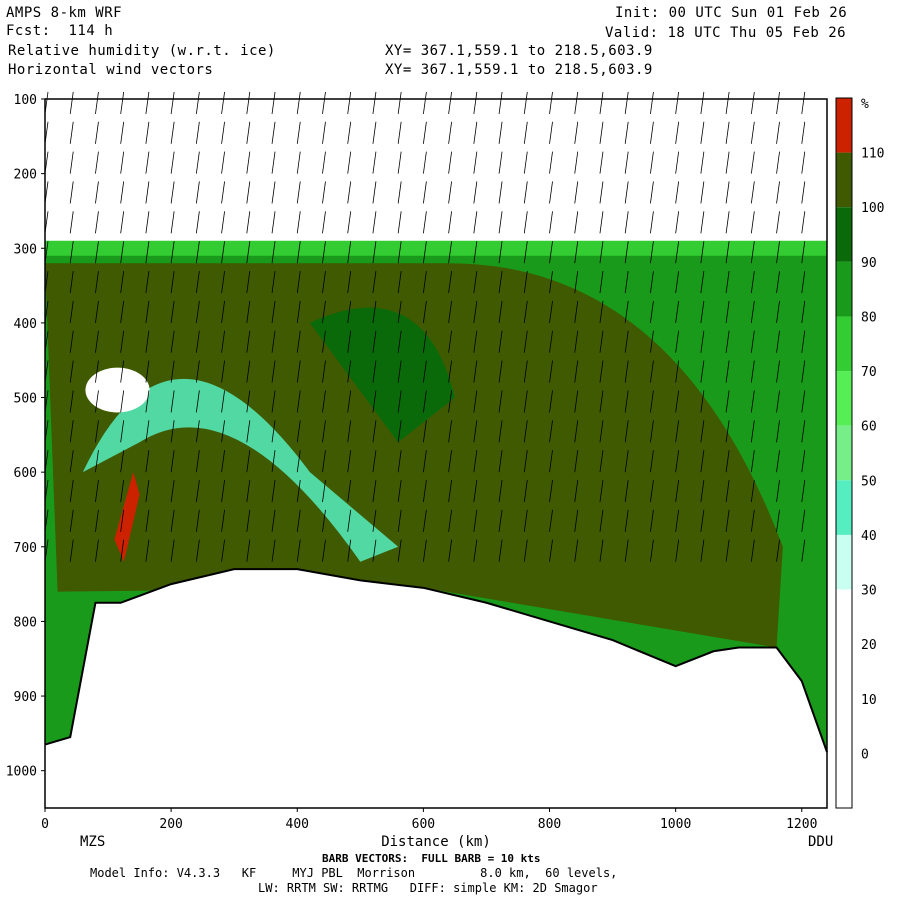  I want to click on endpoint-right: DDU, so click(820, 842).